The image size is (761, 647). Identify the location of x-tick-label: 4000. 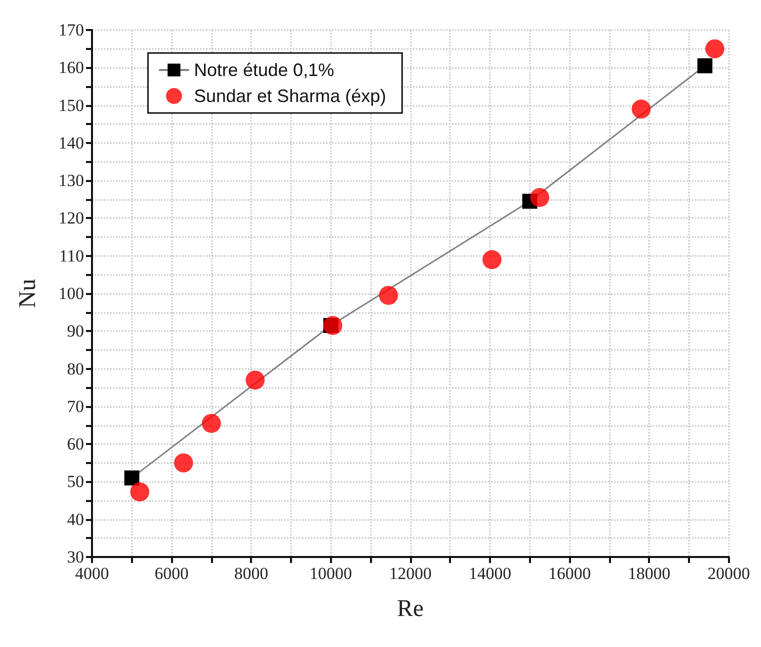
(92, 573).